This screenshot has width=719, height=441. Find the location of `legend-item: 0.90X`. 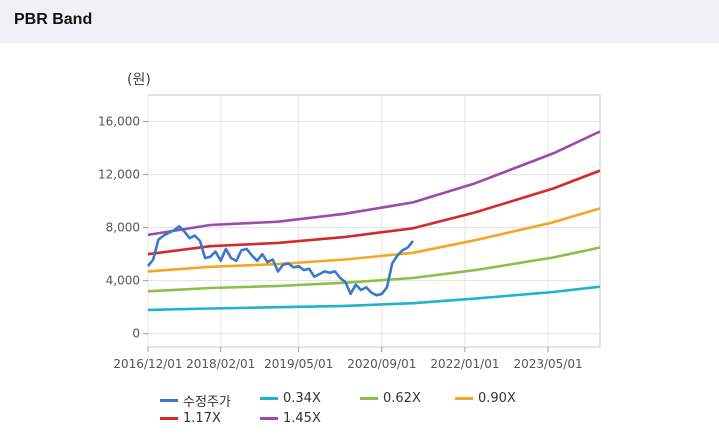

legend-item: 0.90X is located at coordinates (485, 398).